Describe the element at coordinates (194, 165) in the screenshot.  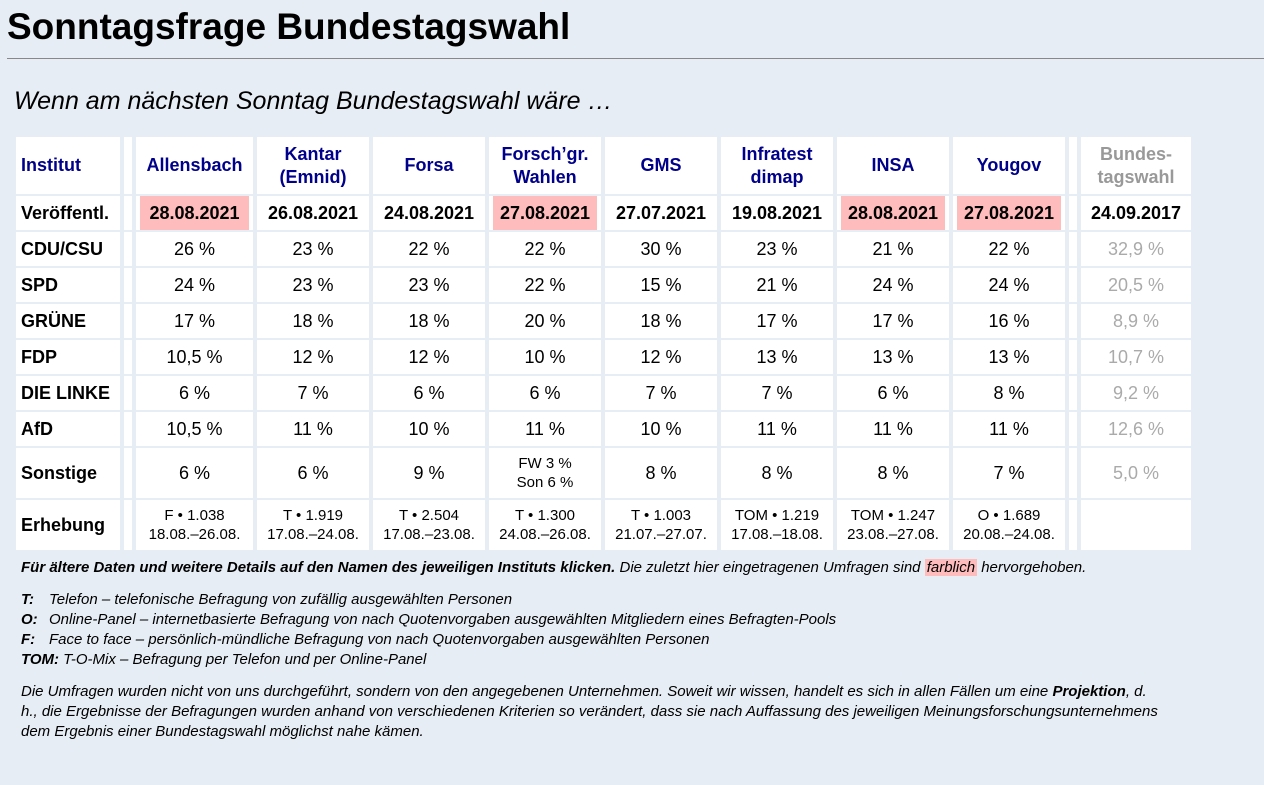
I see `institute-link-0: Allensbach` at that location.